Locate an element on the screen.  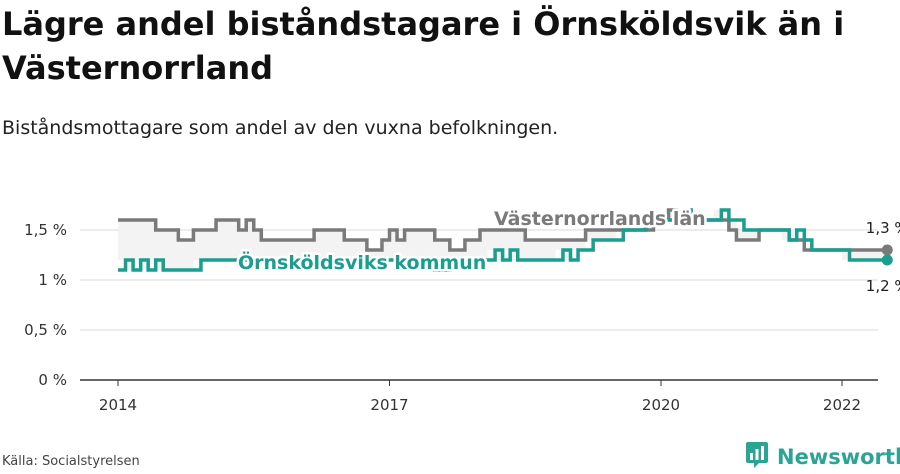
source-note: Källa: Socialstyrelsen is located at coordinates (71, 461).